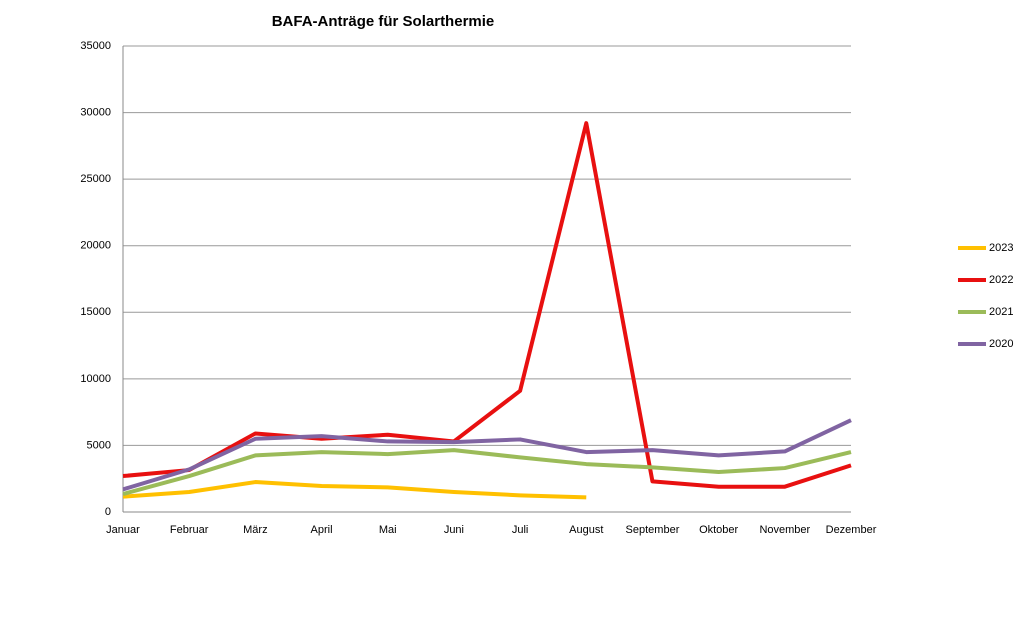 This screenshot has height=625, width=1024. Describe the element at coordinates (454, 530) in the screenshot. I see `x-tick-label: Juni` at that location.